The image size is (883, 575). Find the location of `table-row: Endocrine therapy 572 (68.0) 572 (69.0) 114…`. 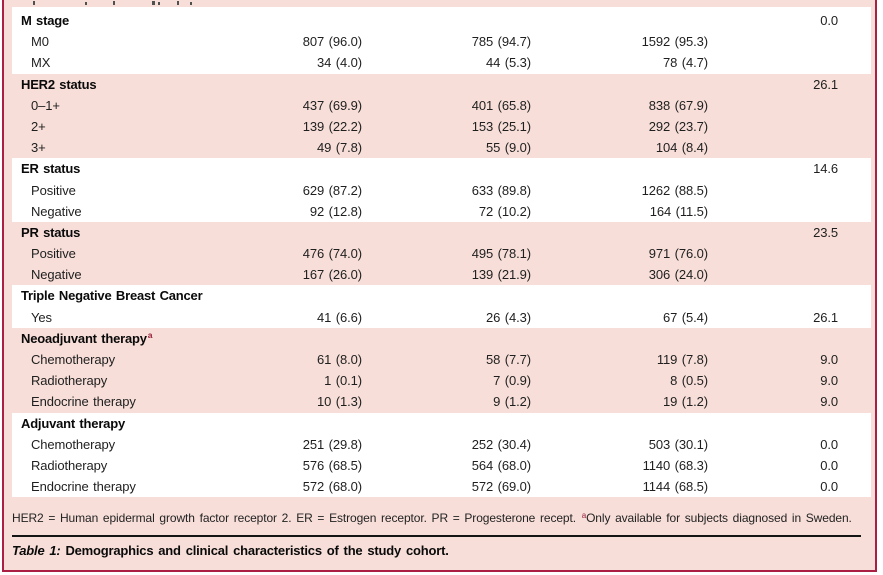

table-row: Endocrine therapy 572 (68.0) 572 (69.0) 114… is located at coordinates (441, 486).